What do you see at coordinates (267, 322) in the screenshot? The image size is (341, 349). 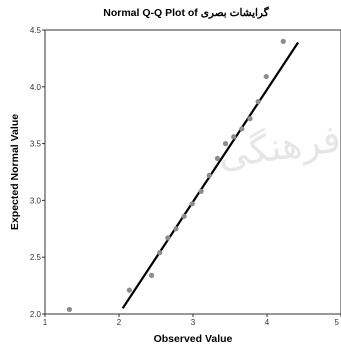 I see `x-tick-label: 4` at bounding box center [267, 322].